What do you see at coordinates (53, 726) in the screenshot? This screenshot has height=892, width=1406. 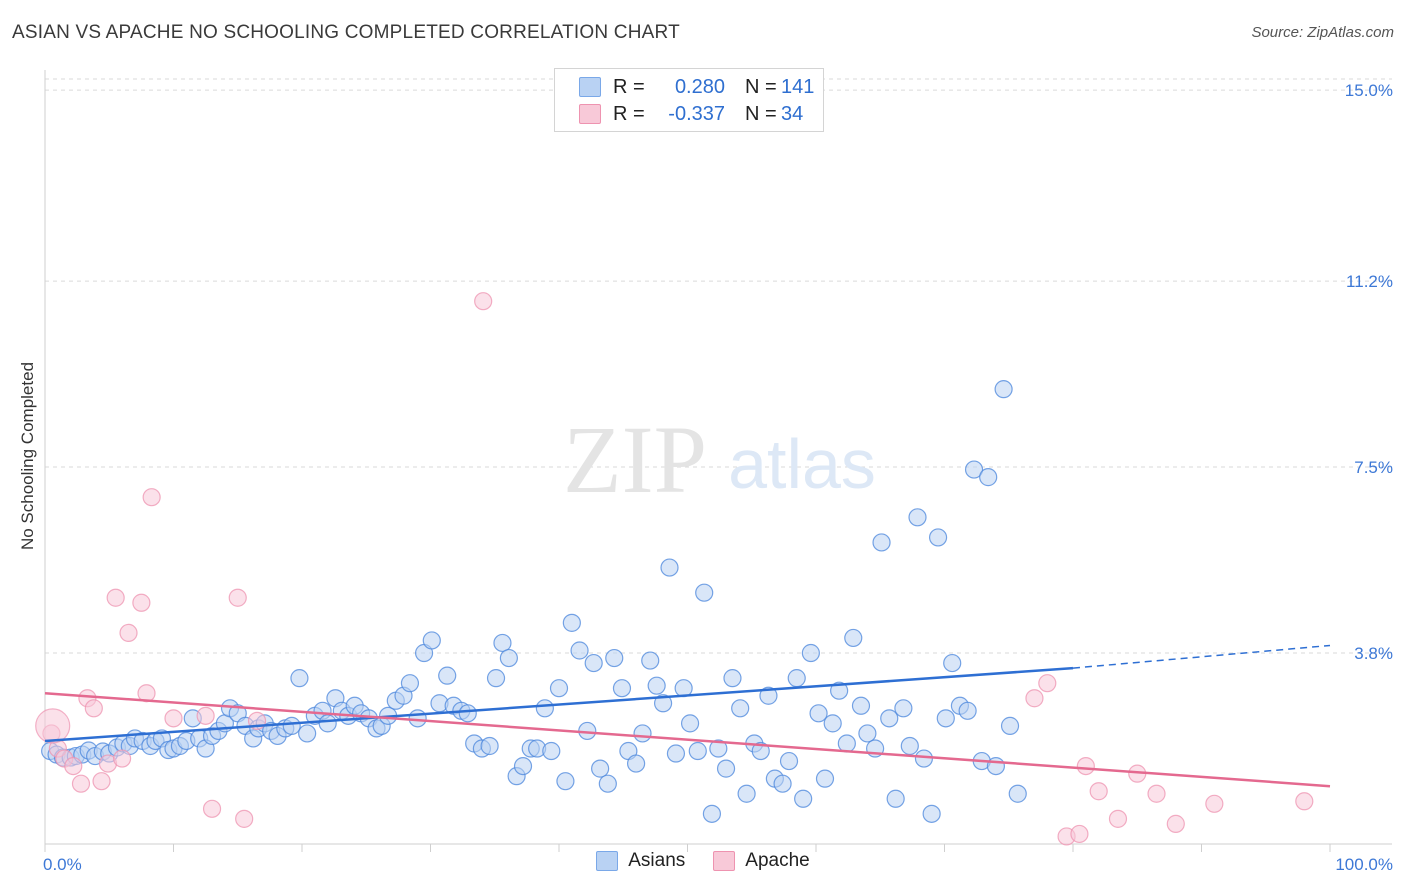 I see `apache-point-large` at bounding box center [53, 726].